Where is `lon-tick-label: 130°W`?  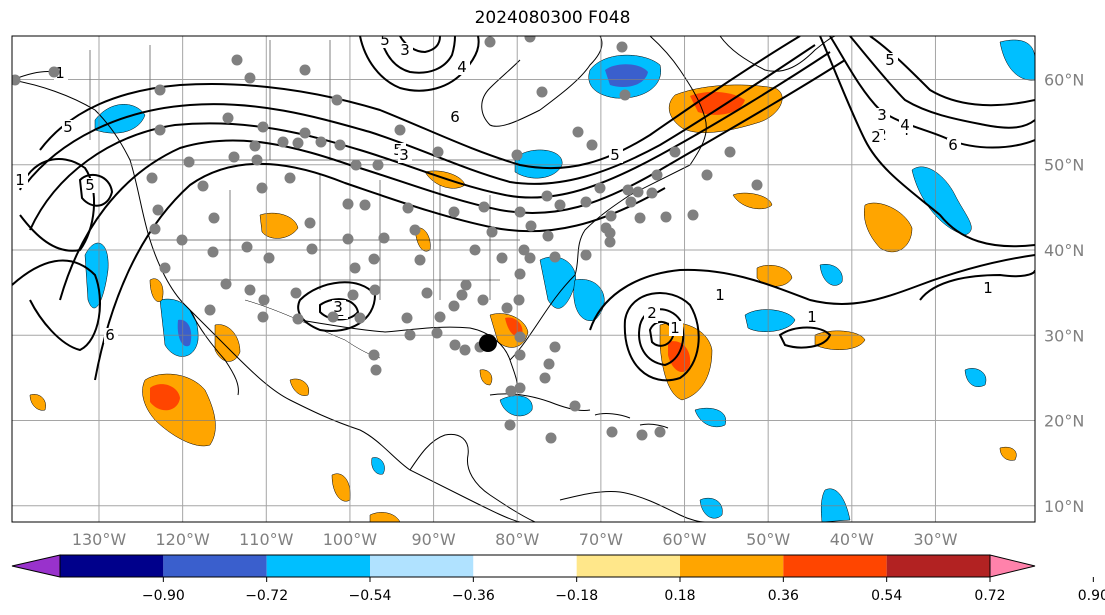 lon-tick-label: 130°W is located at coordinates (99, 539).